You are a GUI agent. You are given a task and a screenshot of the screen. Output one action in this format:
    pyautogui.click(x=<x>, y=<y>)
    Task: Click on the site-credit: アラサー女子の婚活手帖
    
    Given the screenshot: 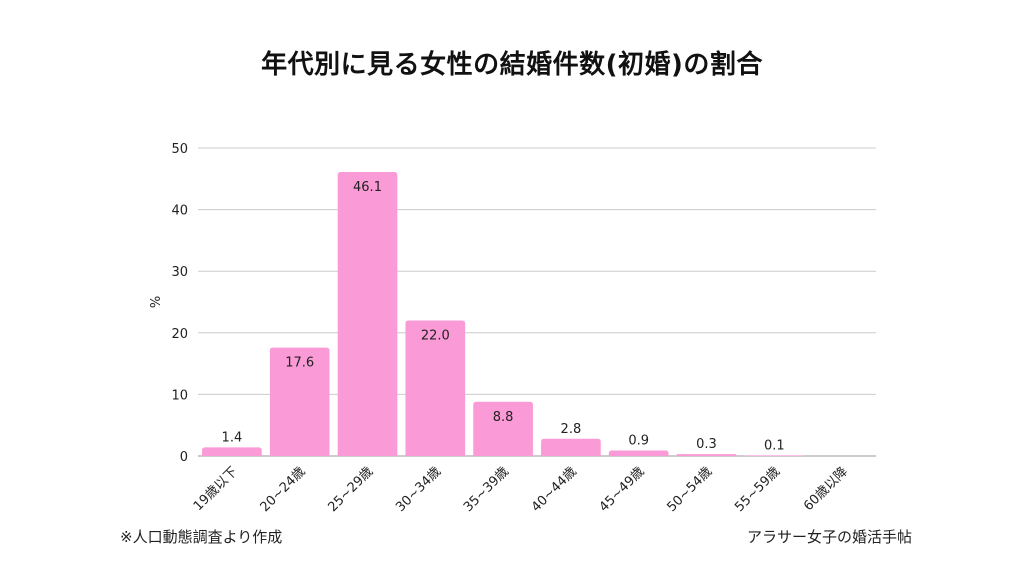 What is the action you would take?
    pyautogui.click(x=829, y=537)
    